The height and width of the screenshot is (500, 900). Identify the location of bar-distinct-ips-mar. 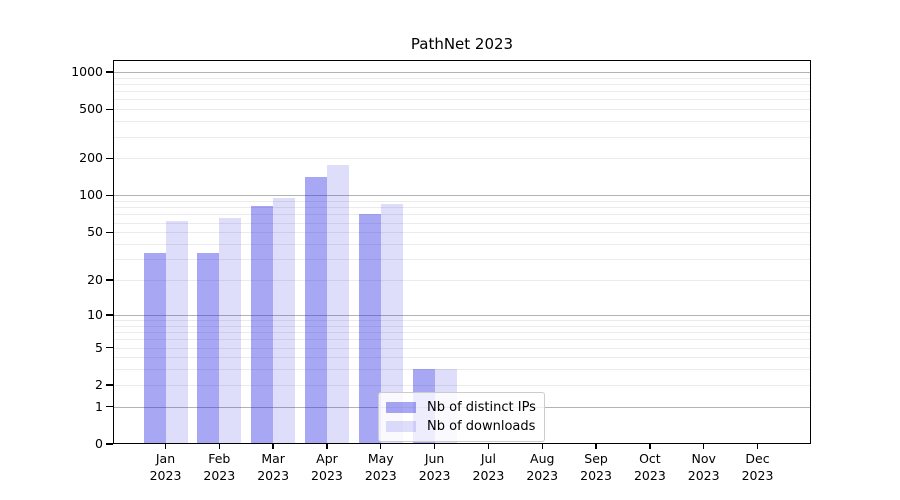
(262, 325).